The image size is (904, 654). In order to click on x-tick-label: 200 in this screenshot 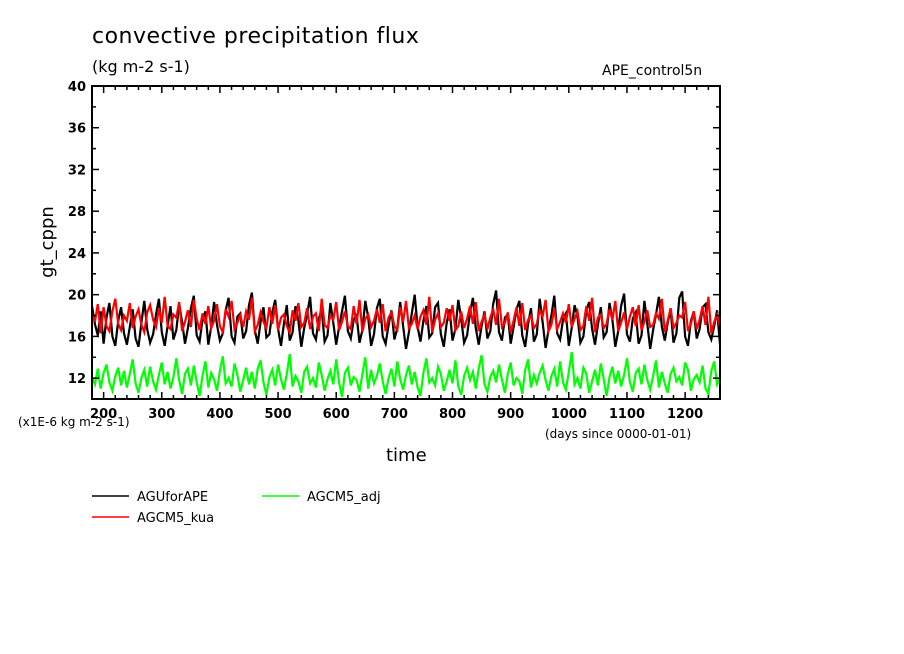, I will do `click(103, 414)`.